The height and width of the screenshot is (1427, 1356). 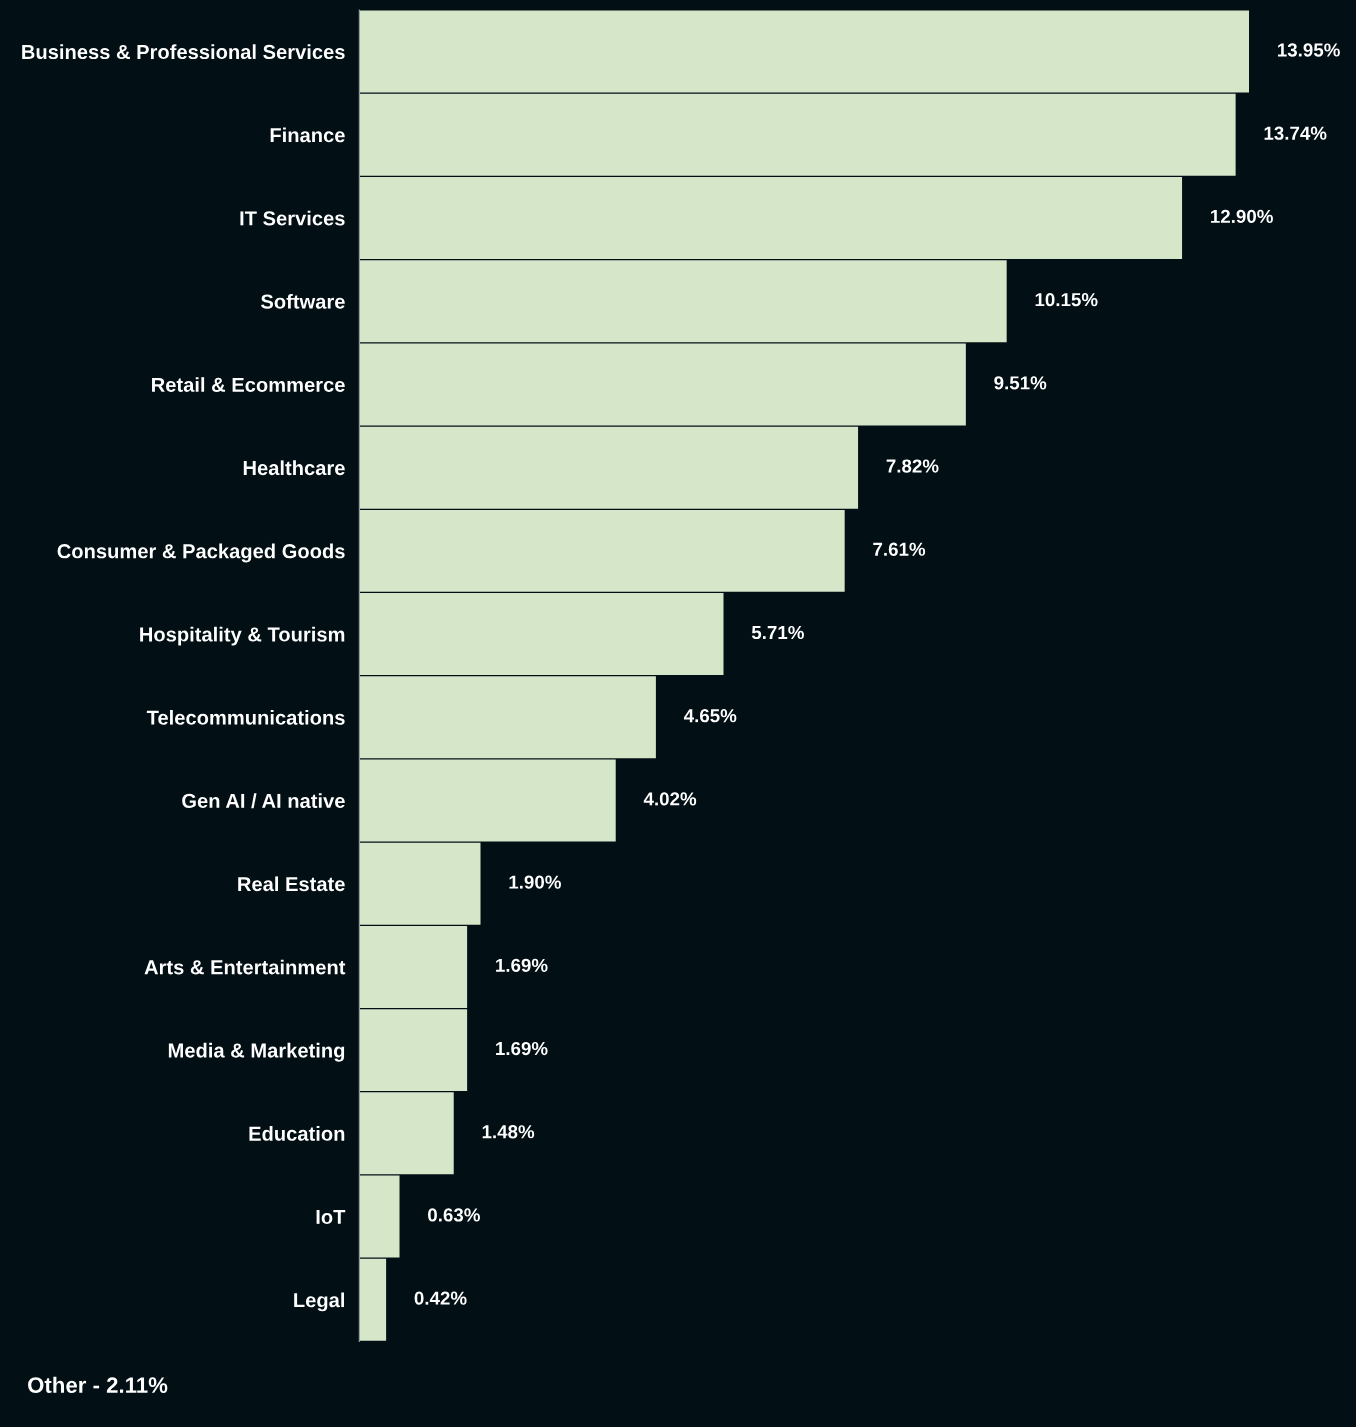 I want to click on y-tick-label: Legal, so click(x=319, y=1302).